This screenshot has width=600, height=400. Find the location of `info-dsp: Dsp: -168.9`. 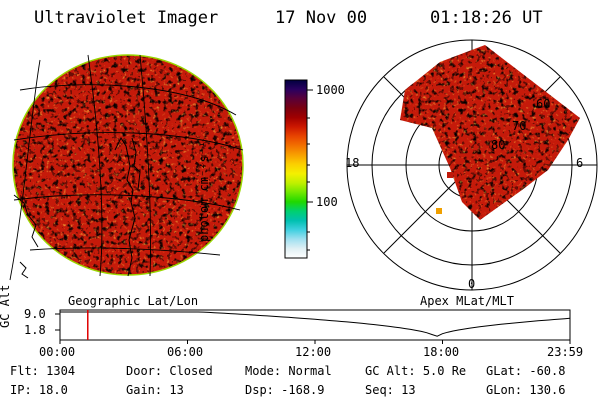

info-dsp: Dsp: -168.9 is located at coordinates (285, 390).